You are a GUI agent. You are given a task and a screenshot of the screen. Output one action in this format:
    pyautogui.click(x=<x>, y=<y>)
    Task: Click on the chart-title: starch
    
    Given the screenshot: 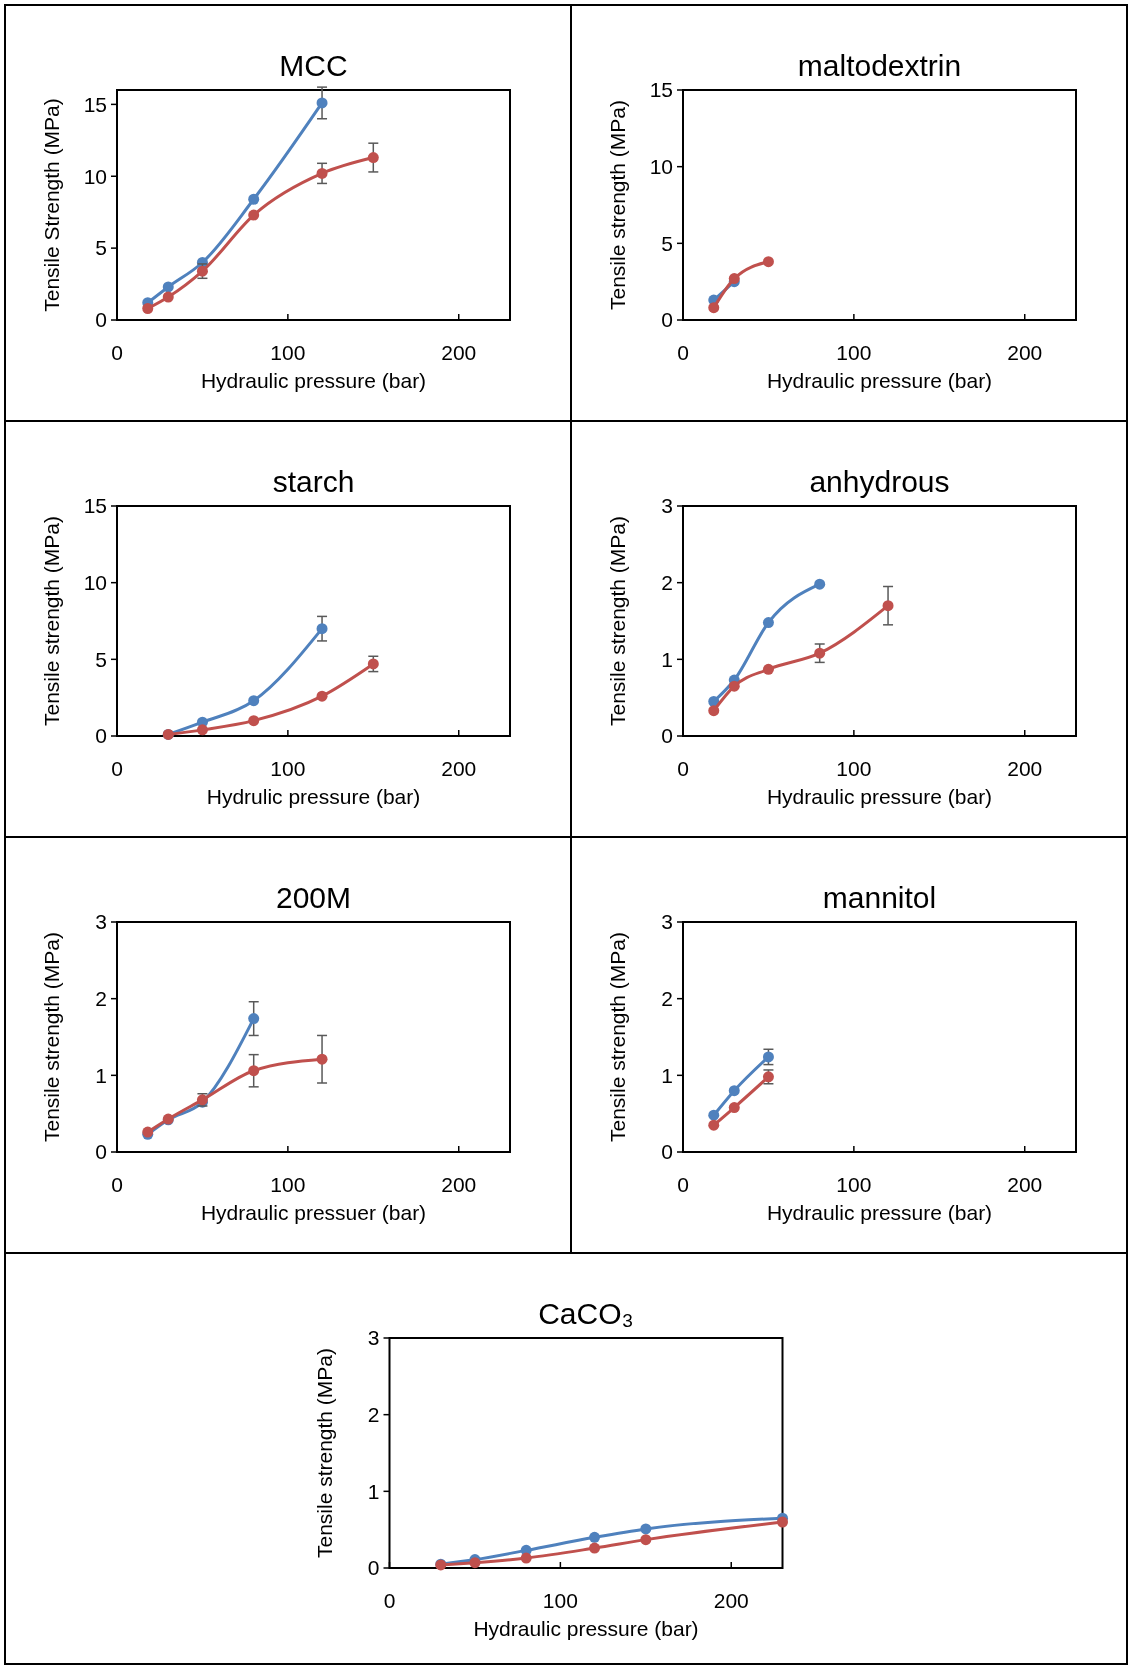 What is the action you would take?
    pyautogui.click(x=313, y=481)
    